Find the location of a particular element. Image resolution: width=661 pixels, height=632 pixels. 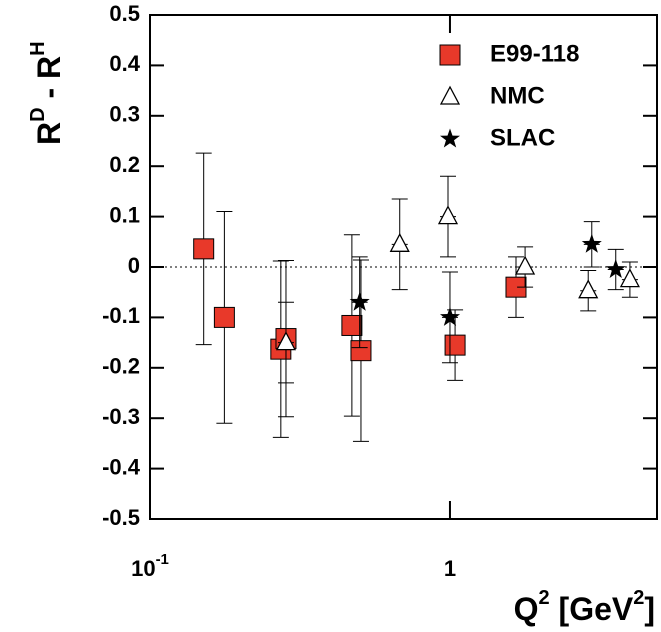

x-axis-label-part: Q is located at coordinates (526, 609).